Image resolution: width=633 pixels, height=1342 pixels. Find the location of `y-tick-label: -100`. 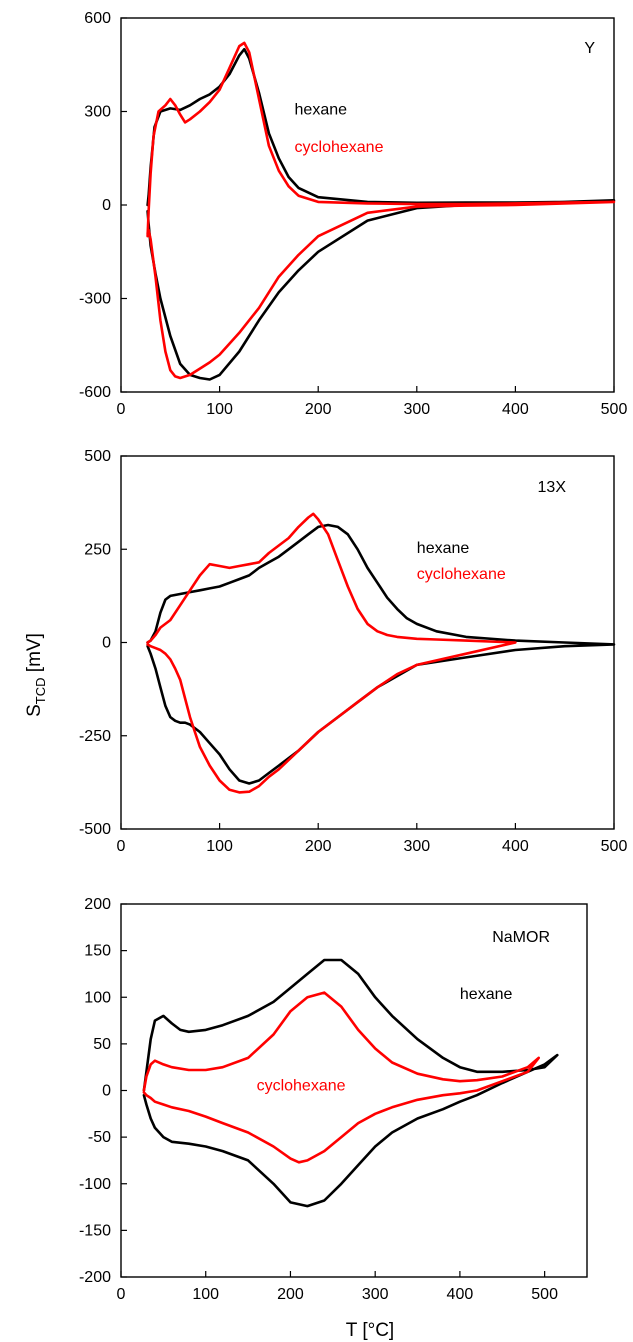

y-tick-label: -100 is located at coordinates (95, 1184).